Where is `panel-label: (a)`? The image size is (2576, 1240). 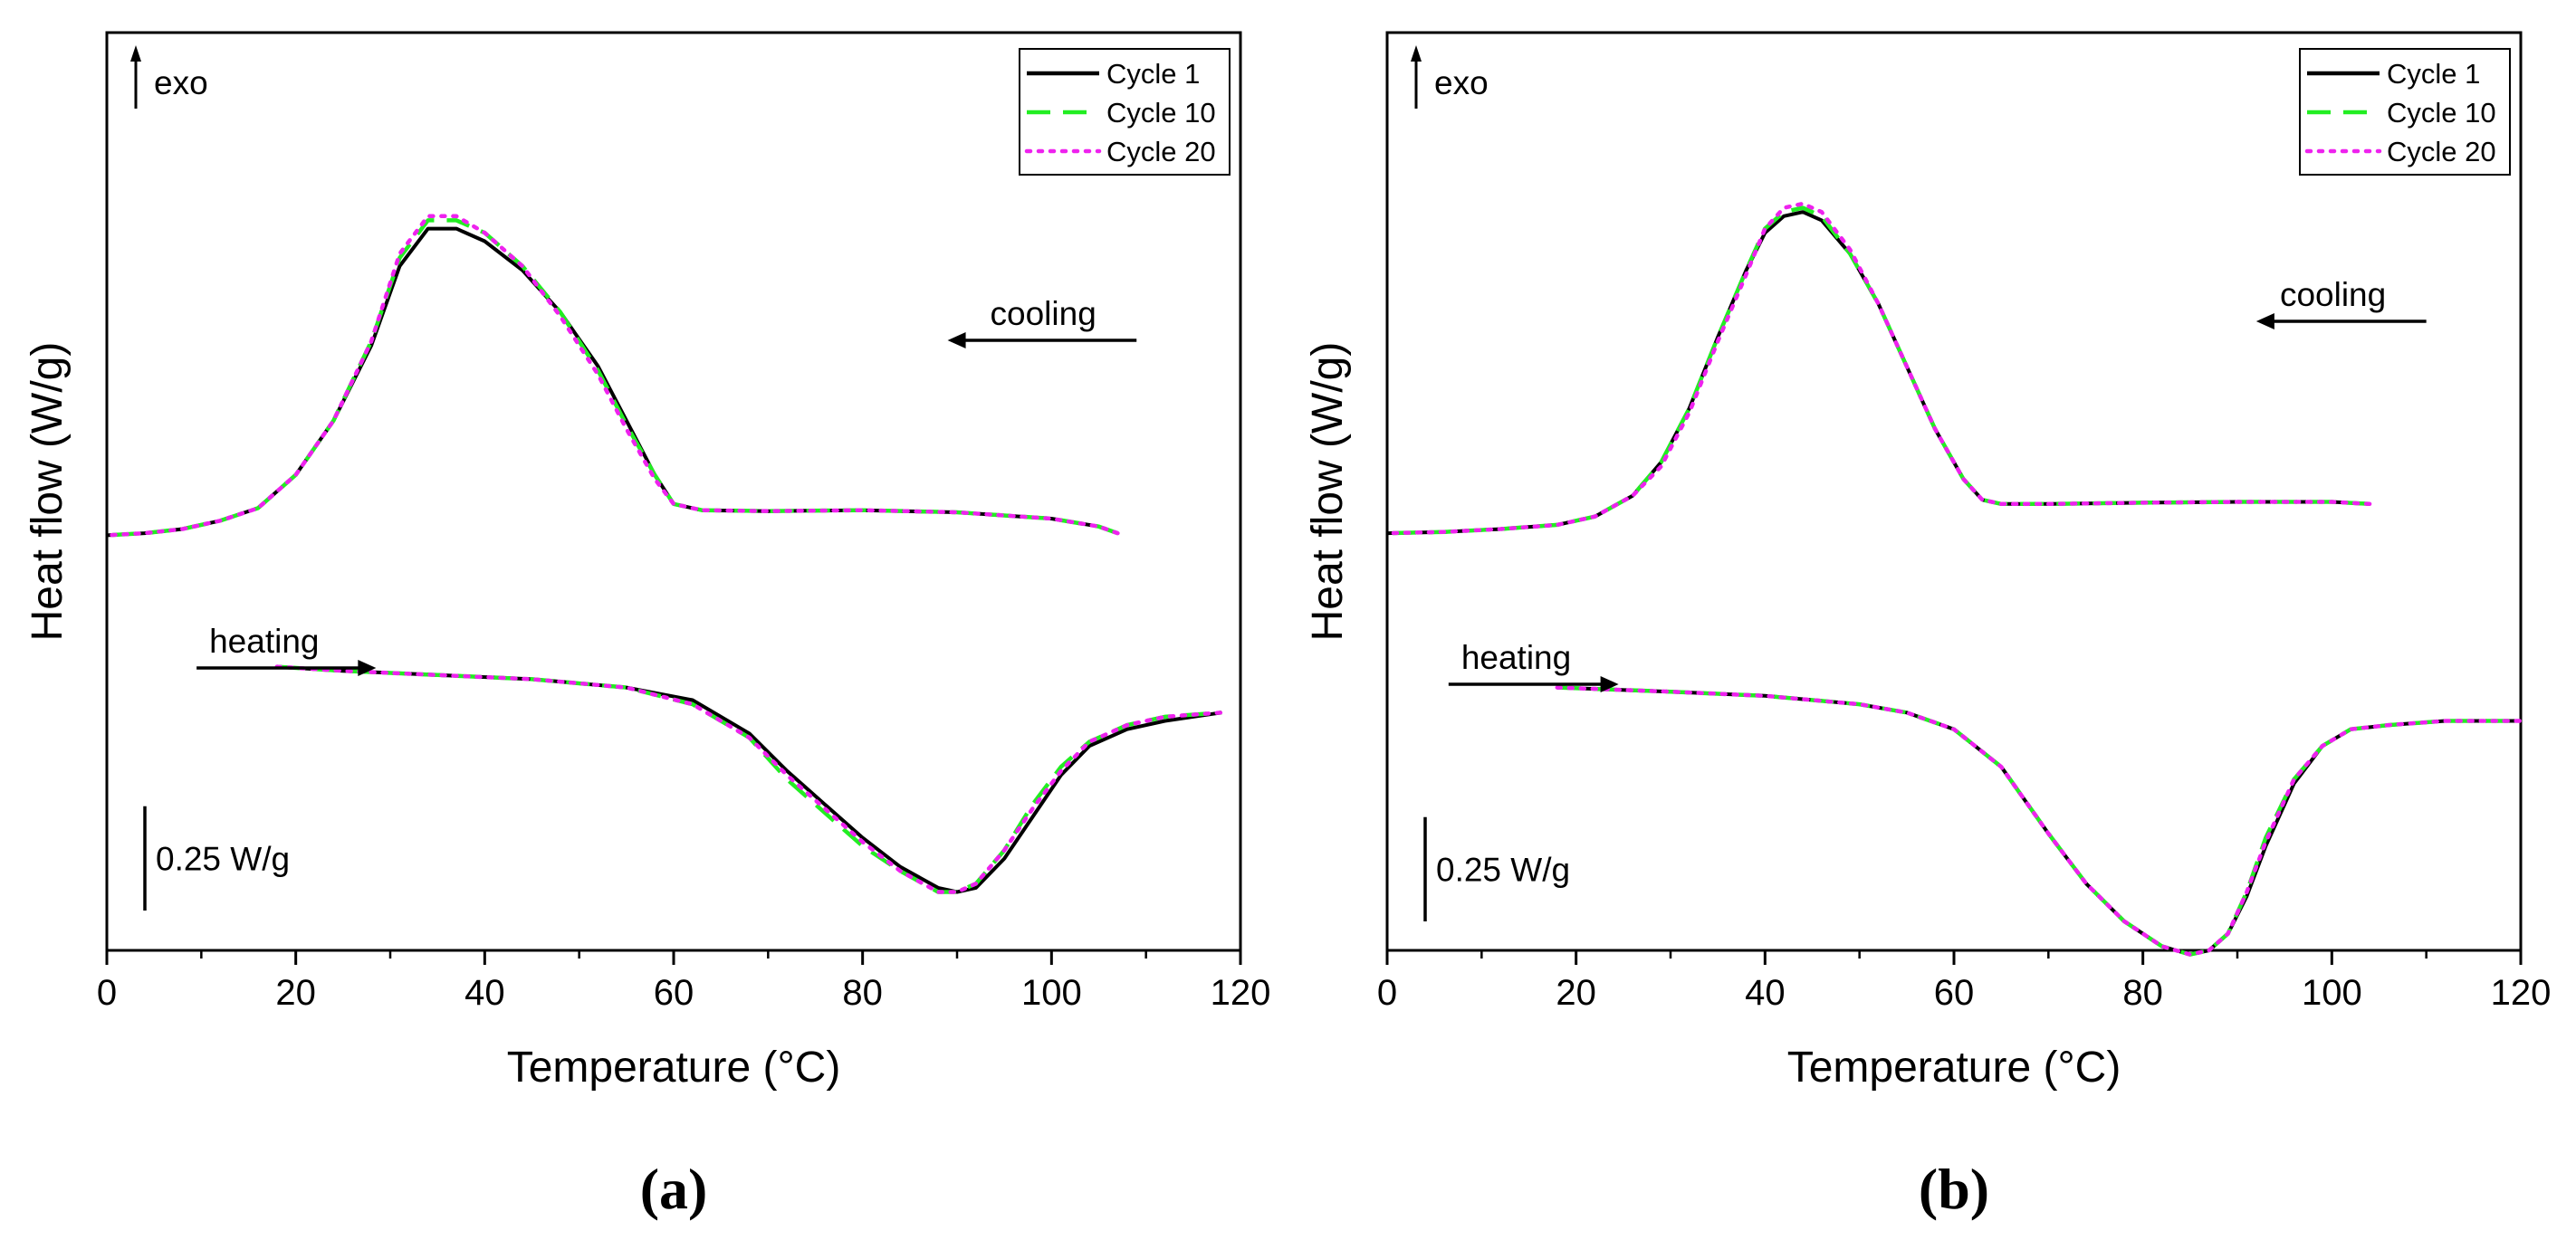 panel-label: (a) is located at coordinates (674, 1189).